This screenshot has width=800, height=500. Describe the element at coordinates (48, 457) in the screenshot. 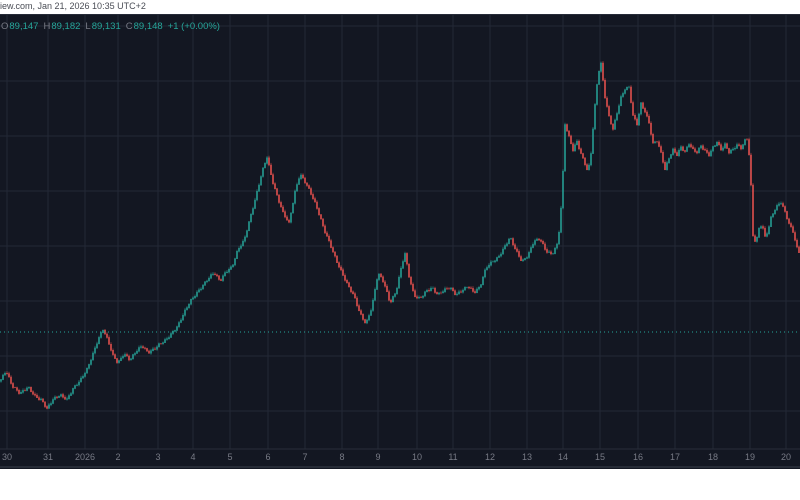

I see `time-axis-label: 31` at that location.